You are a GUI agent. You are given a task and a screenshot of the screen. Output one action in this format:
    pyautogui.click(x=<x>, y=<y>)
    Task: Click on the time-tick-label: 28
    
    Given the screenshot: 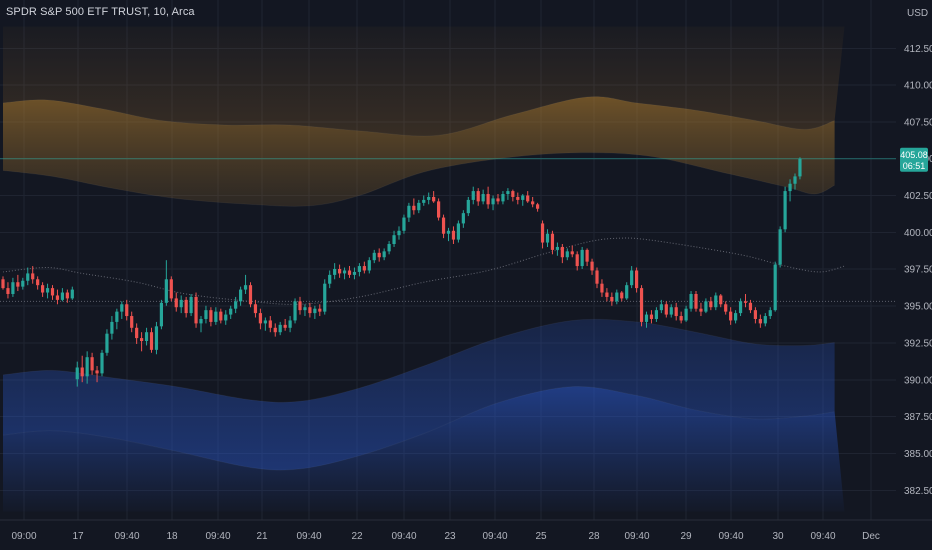 What is the action you would take?
    pyautogui.click(x=594, y=536)
    